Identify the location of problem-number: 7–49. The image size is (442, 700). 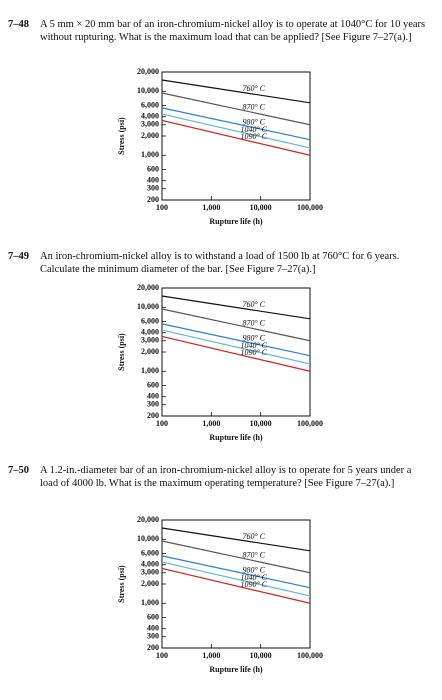
(18, 256).